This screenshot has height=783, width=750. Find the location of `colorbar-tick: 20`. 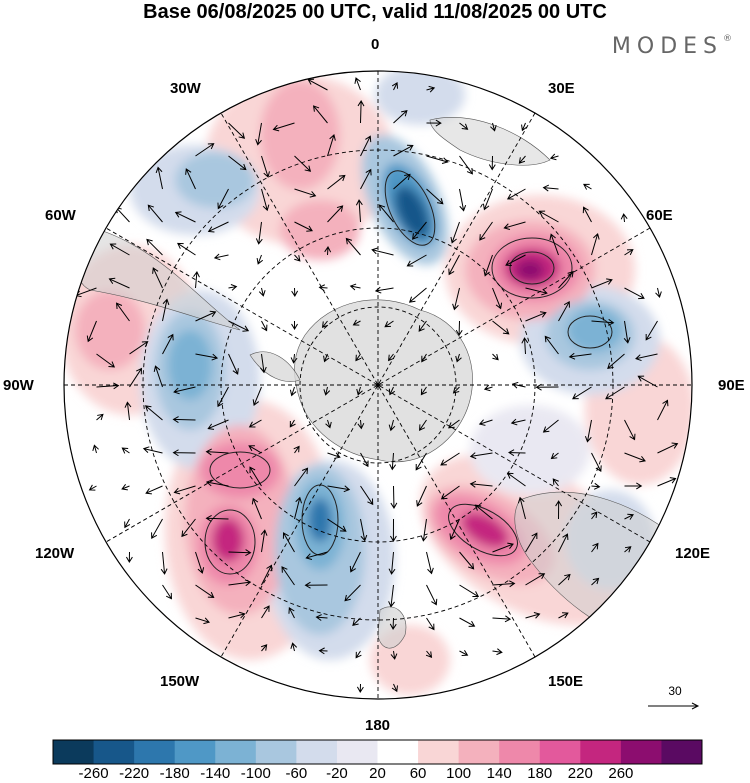

colorbar-tick: 20 is located at coordinates (377, 773).